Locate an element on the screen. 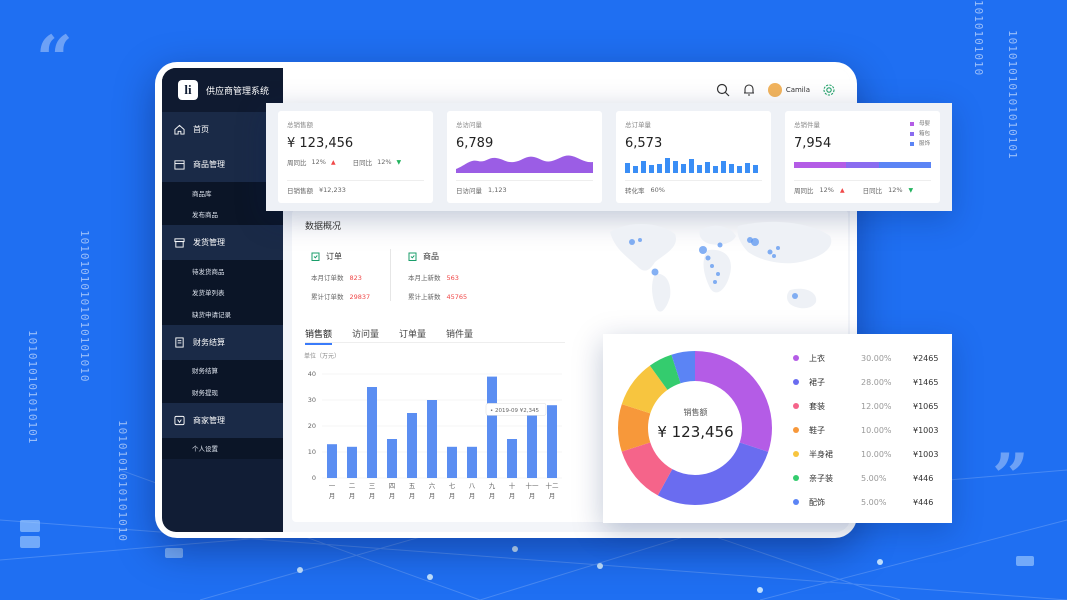 The width and height of the screenshot is (1067, 600). legend-name: 鞋子 is located at coordinates (817, 430).